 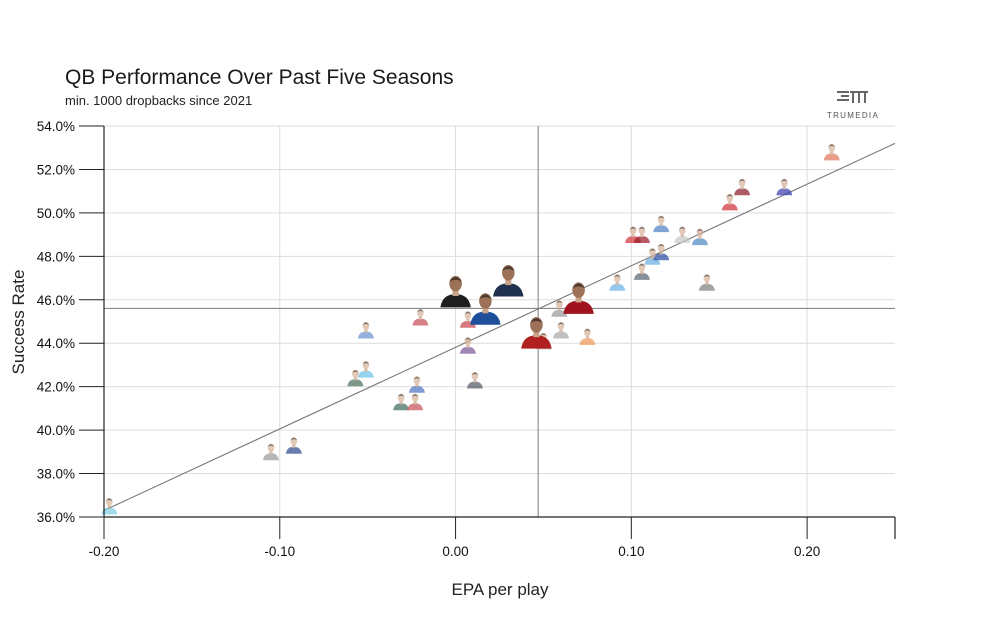 I want to click on y-tick-label: 52.0%, so click(x=56, y=169).